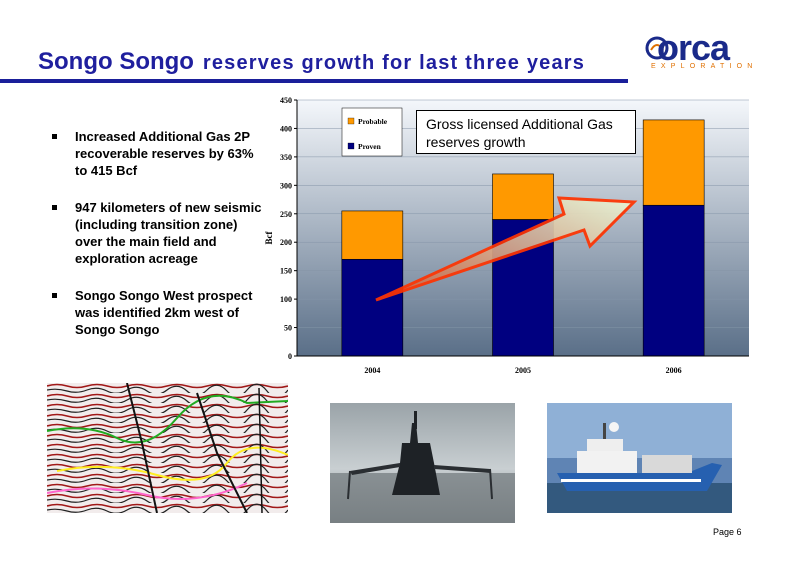 This screenshot has height=565, width=800. I want to click on logo-swirl-icon, so click(657, 48).